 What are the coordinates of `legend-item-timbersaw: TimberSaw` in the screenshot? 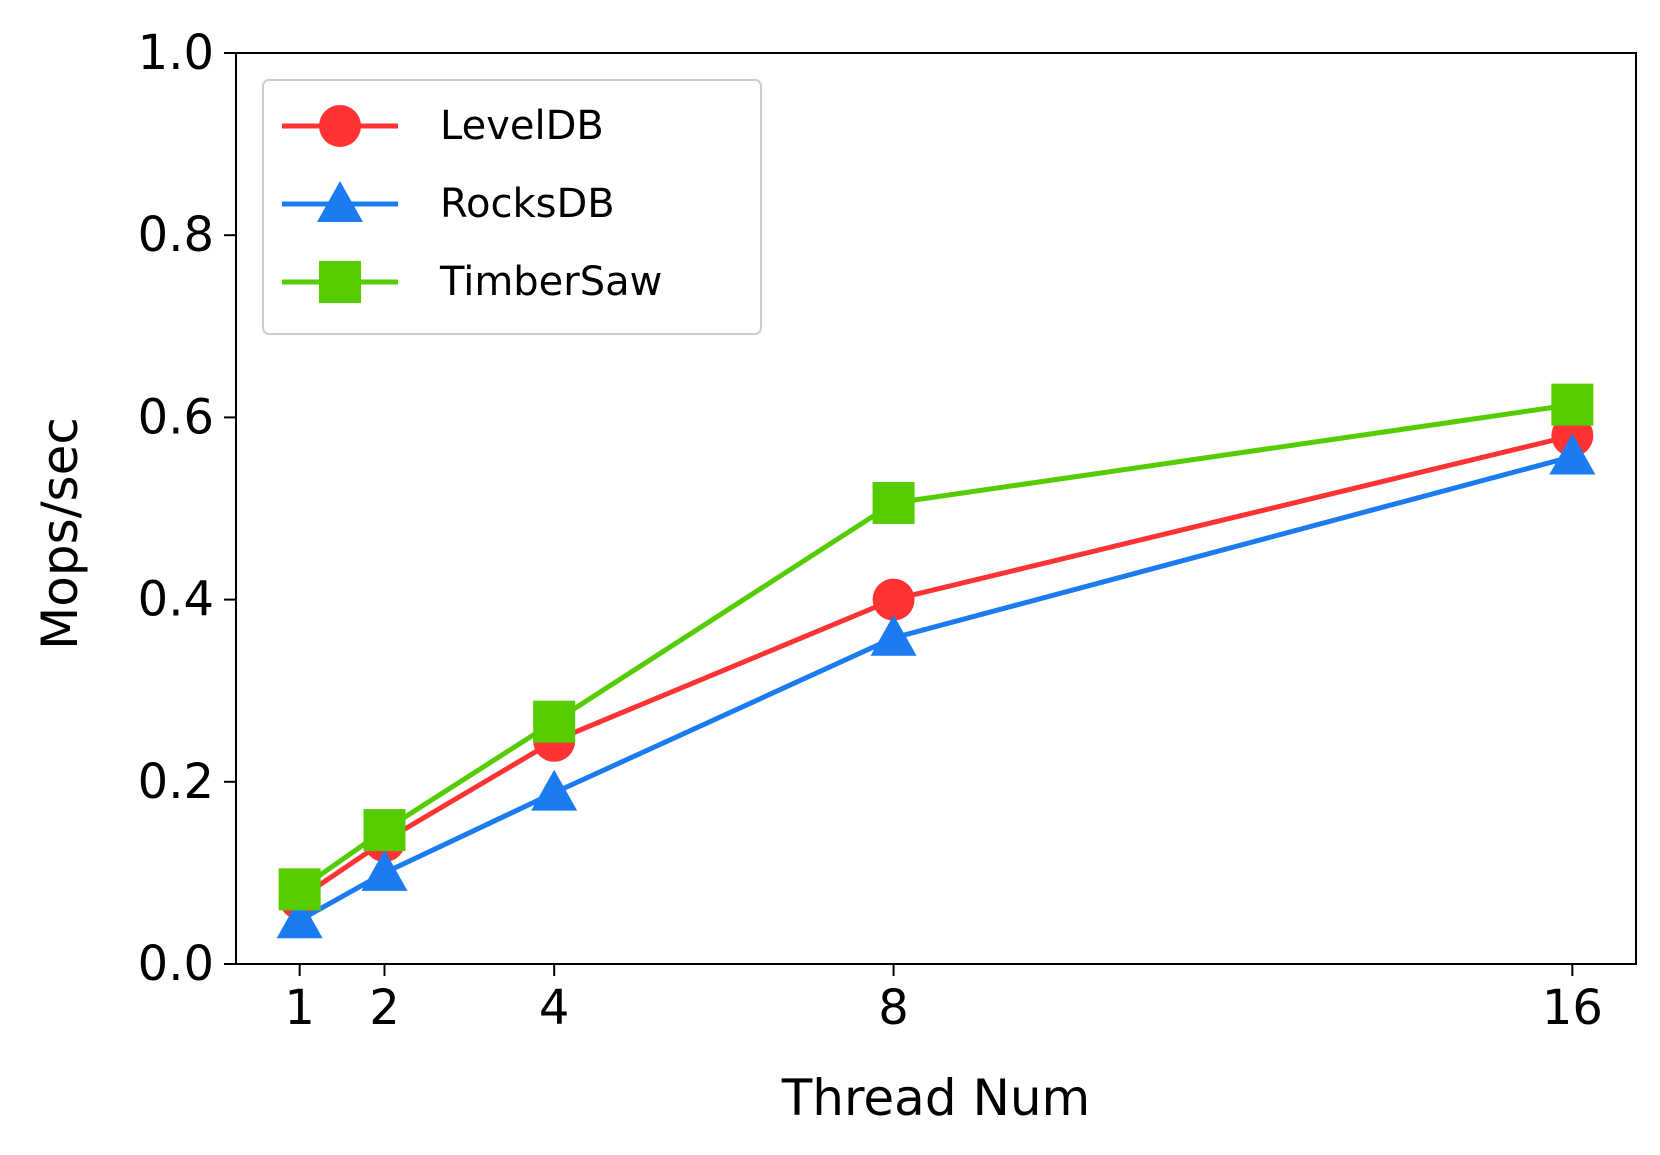 It's located at (472, 282).